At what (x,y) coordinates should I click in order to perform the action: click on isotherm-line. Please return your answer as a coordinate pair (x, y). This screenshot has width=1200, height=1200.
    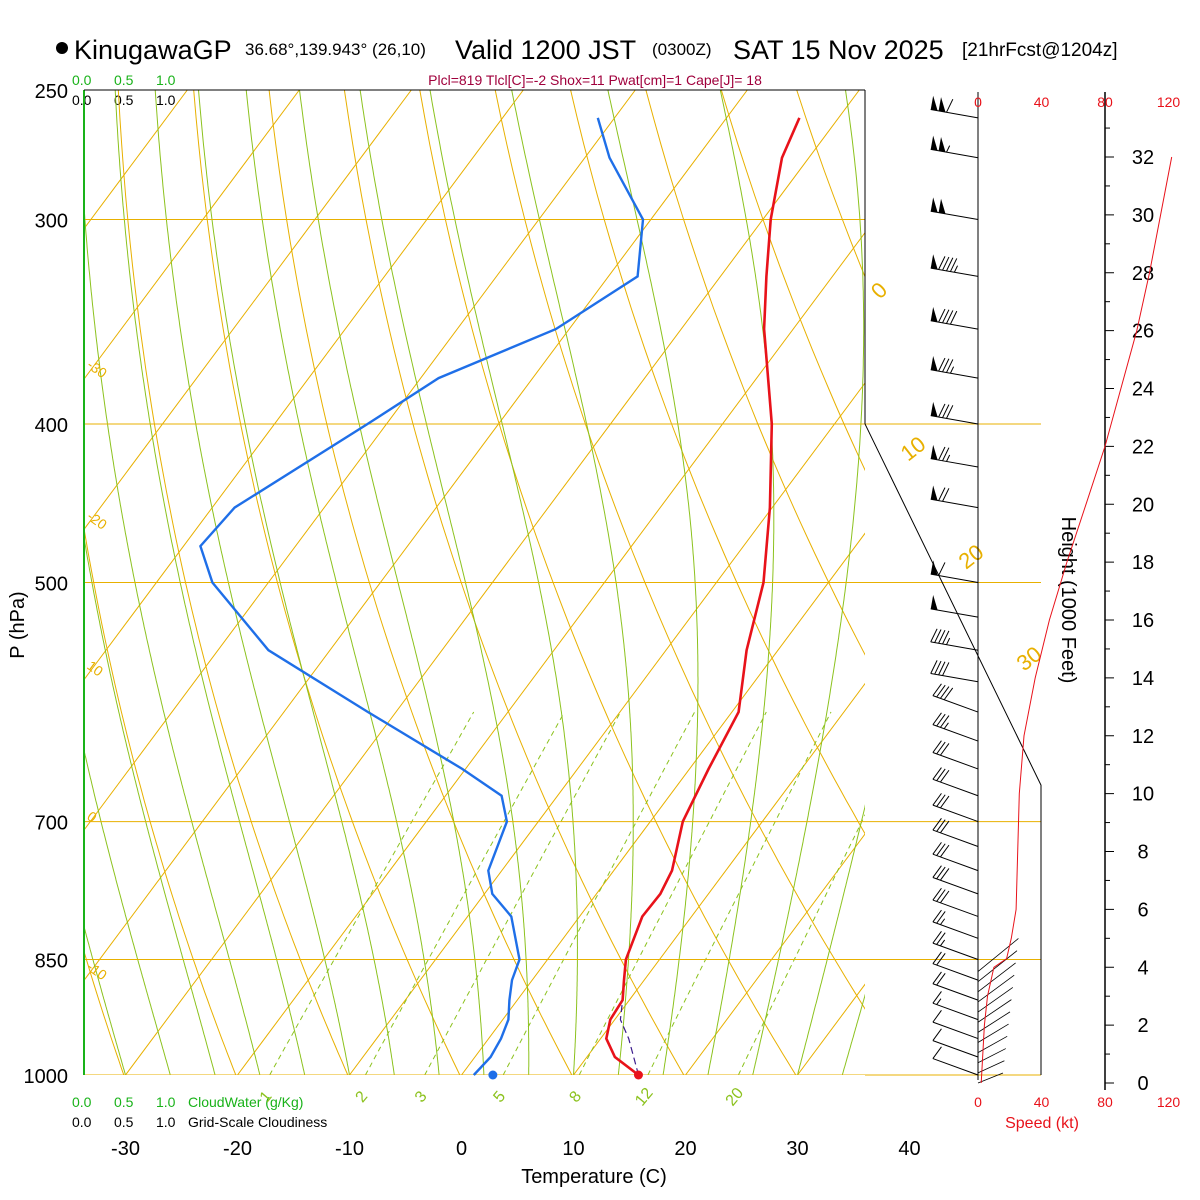
    Looking at the image, I should click on (719, 878).